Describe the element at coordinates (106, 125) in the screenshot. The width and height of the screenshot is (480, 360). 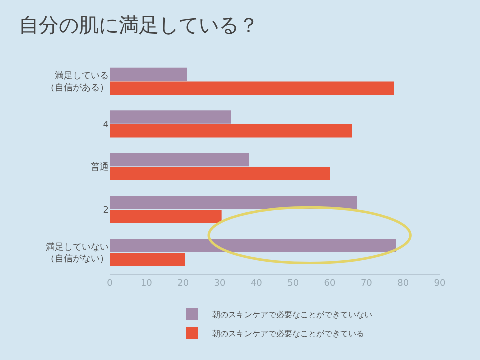
I see `y-tick-label: 4` at that location.